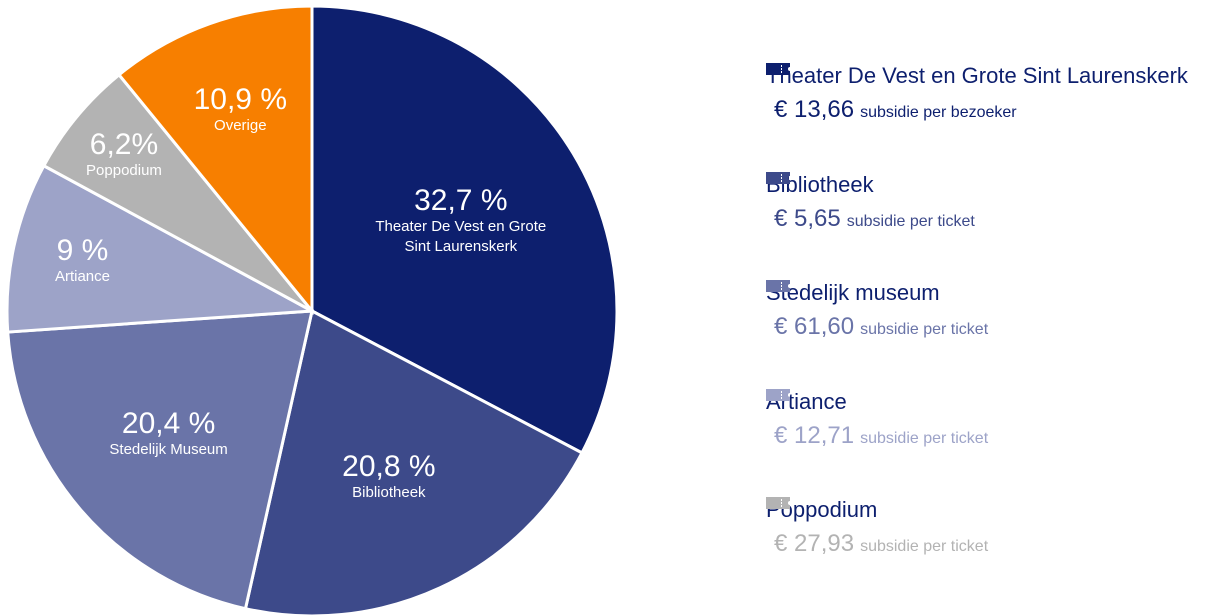 The height and width of the screenshot is (616, 1208). I want to click on slice-value: 9 %, so click(82, 251).